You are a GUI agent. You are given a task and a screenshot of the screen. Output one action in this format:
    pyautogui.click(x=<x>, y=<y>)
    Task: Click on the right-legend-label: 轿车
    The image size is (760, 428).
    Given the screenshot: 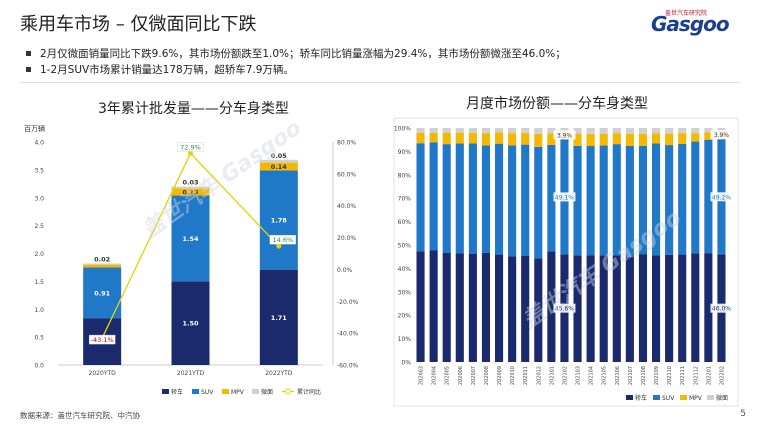 What is the action you would take?
    pyautogui.click(x=641, y=398)
    